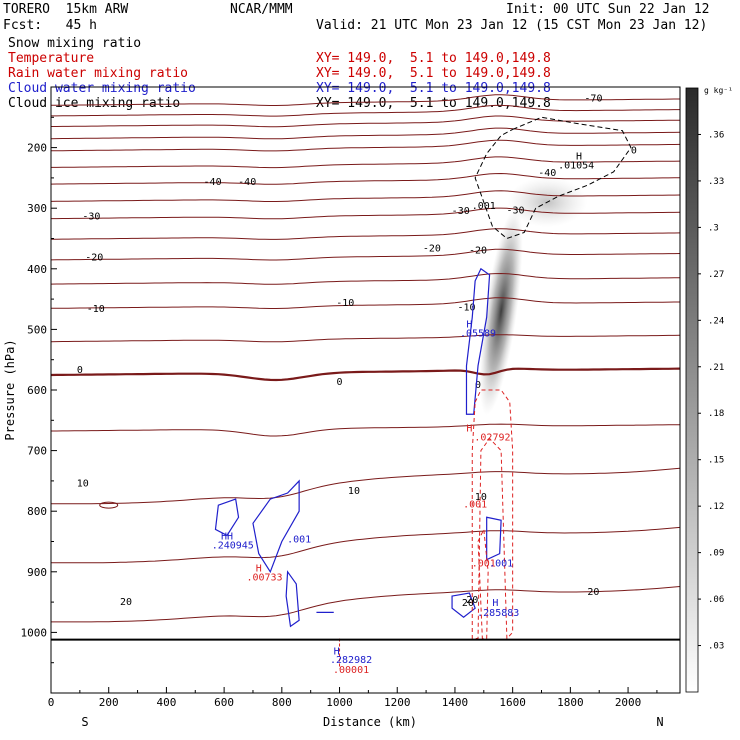 The width and height of the screenshot is (740, 740). Describe the element at coordinates (716, 507) in the screenshot. I see `colorbar-tick-label: .12` at that location.